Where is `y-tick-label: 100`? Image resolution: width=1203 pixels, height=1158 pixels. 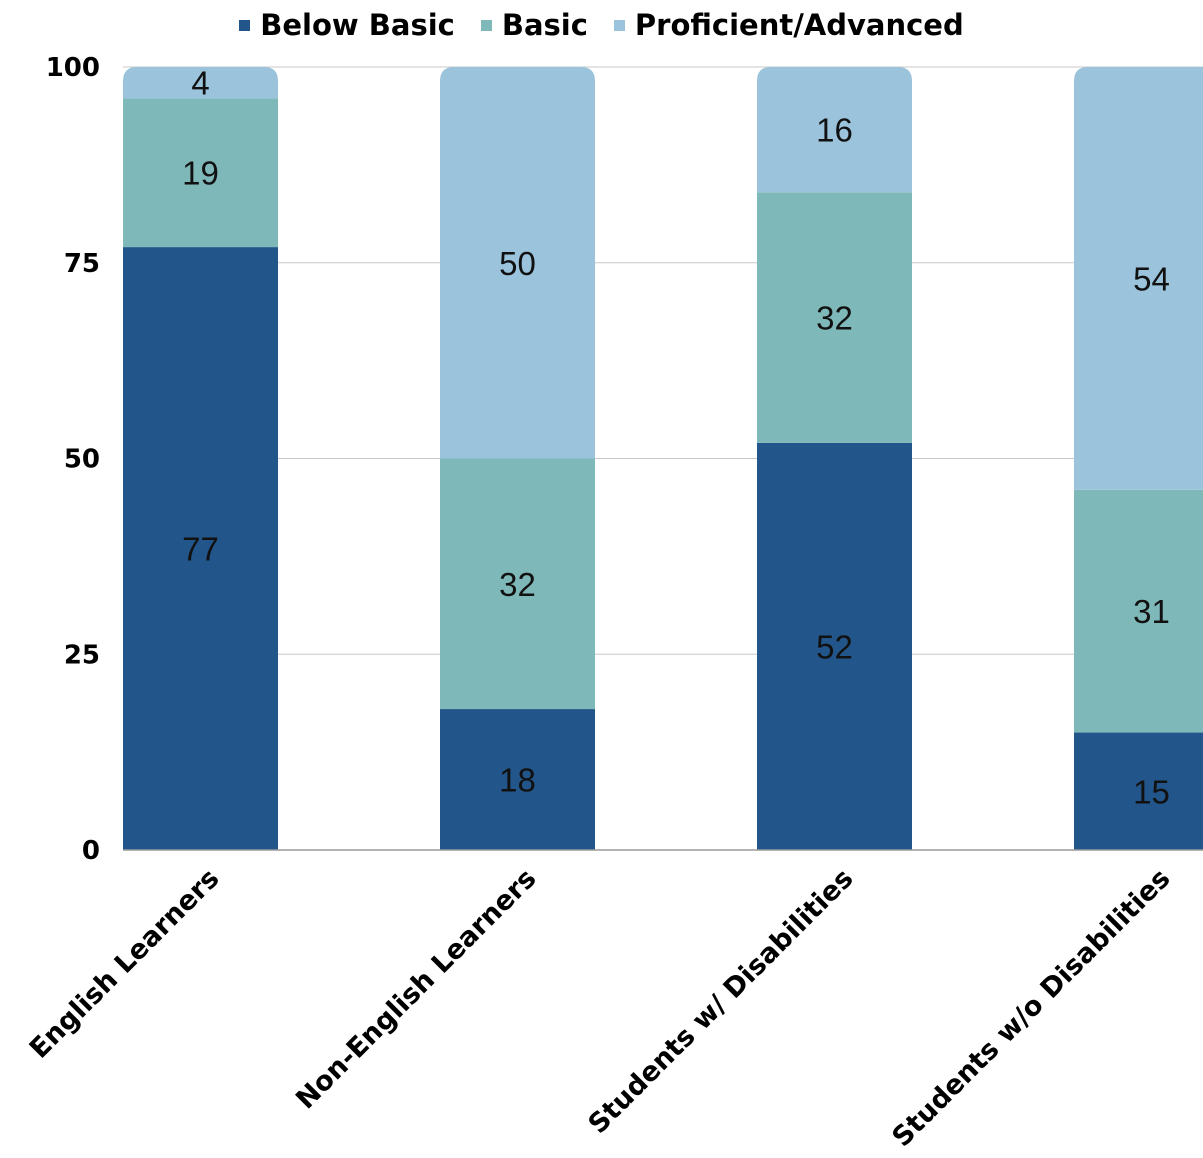
y-tick-label: 100 is located at coordinates (73, 68).